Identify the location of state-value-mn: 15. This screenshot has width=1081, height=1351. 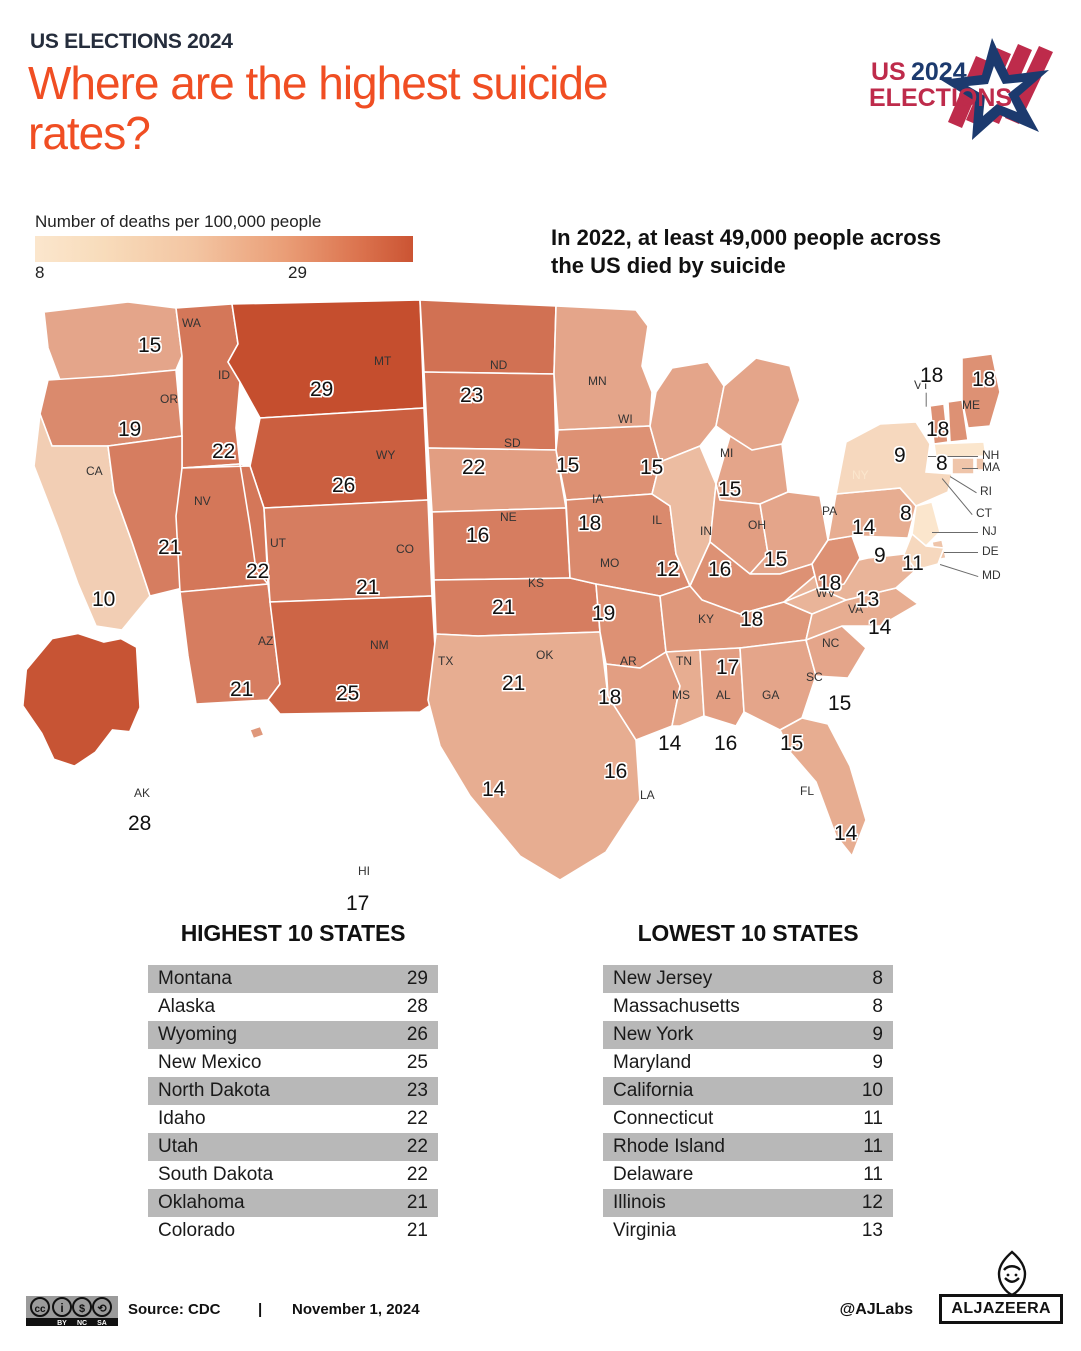
(568, 465).